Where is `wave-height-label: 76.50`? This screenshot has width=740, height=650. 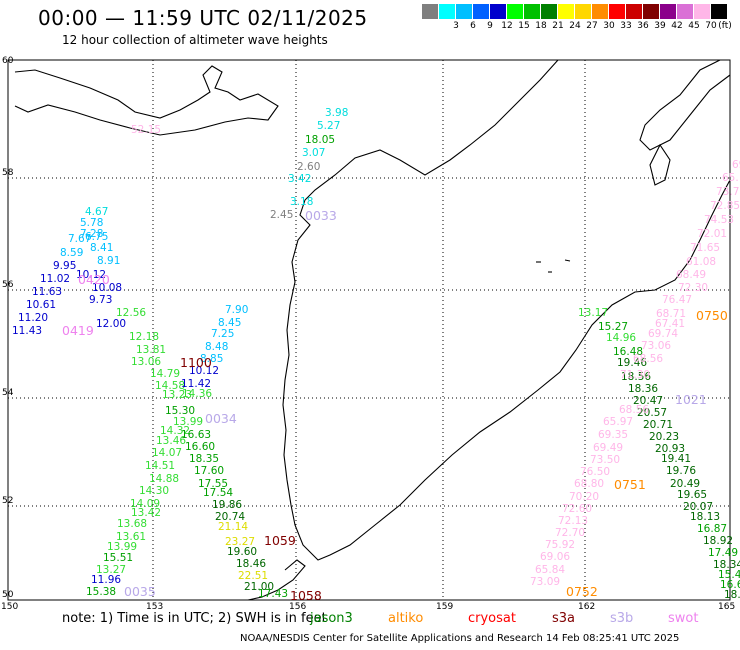 wave-height-label: 76.50 is located at coordinates (595, 472).